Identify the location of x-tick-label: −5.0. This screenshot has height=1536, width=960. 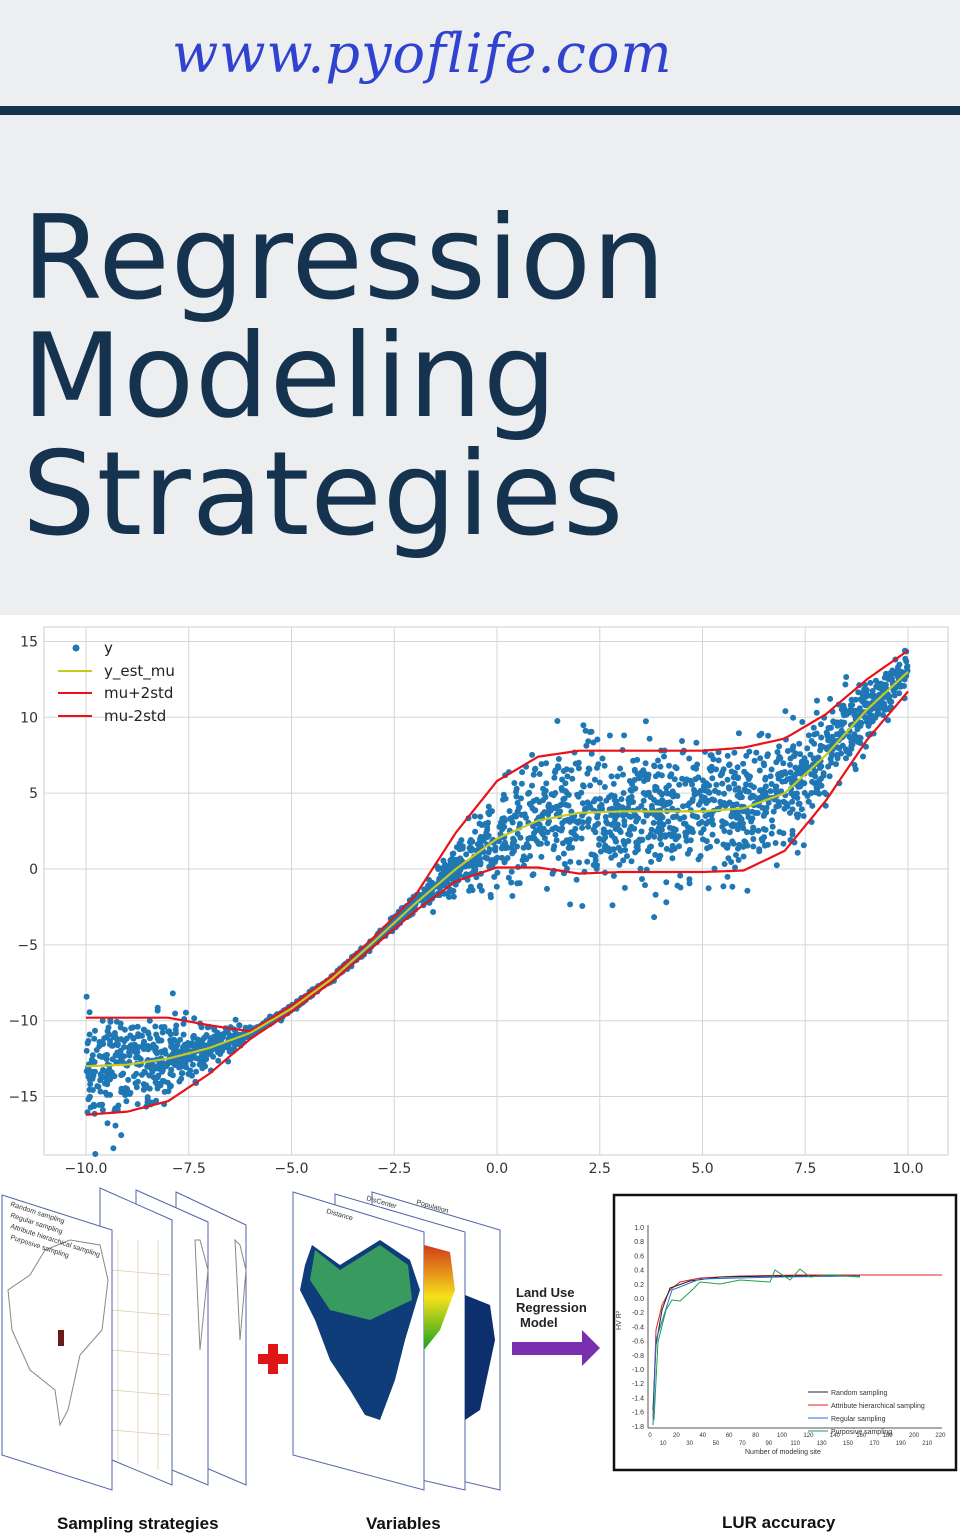
(292, 1169).